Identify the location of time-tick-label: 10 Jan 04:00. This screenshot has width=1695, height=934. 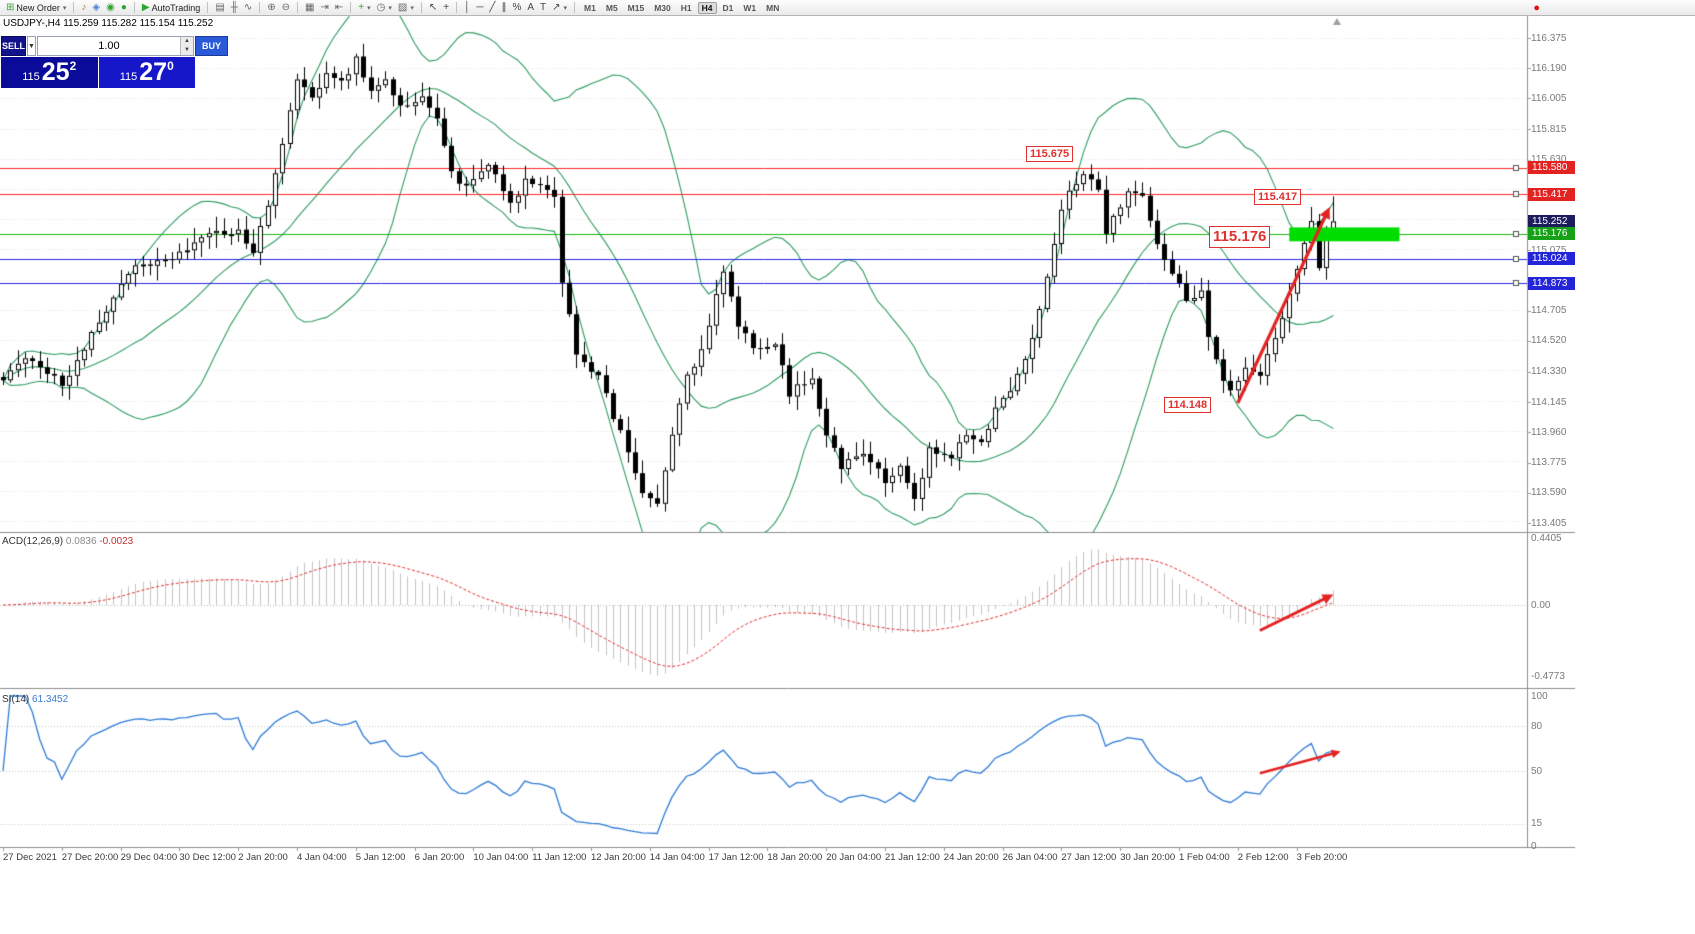
(501, 857).